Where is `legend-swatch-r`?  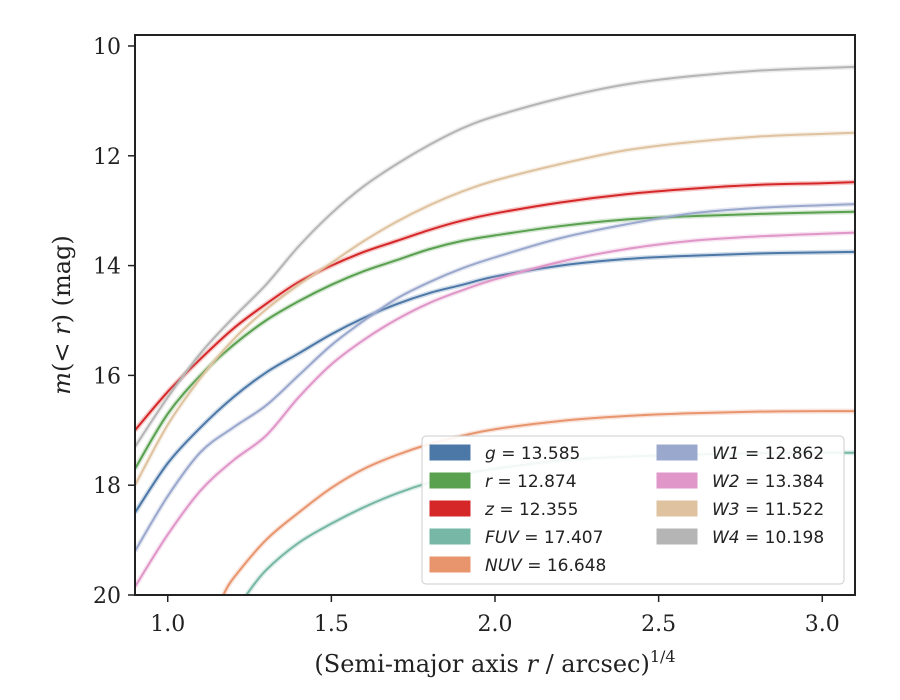 legend-swatch-r is located at coordinates (450, 480).